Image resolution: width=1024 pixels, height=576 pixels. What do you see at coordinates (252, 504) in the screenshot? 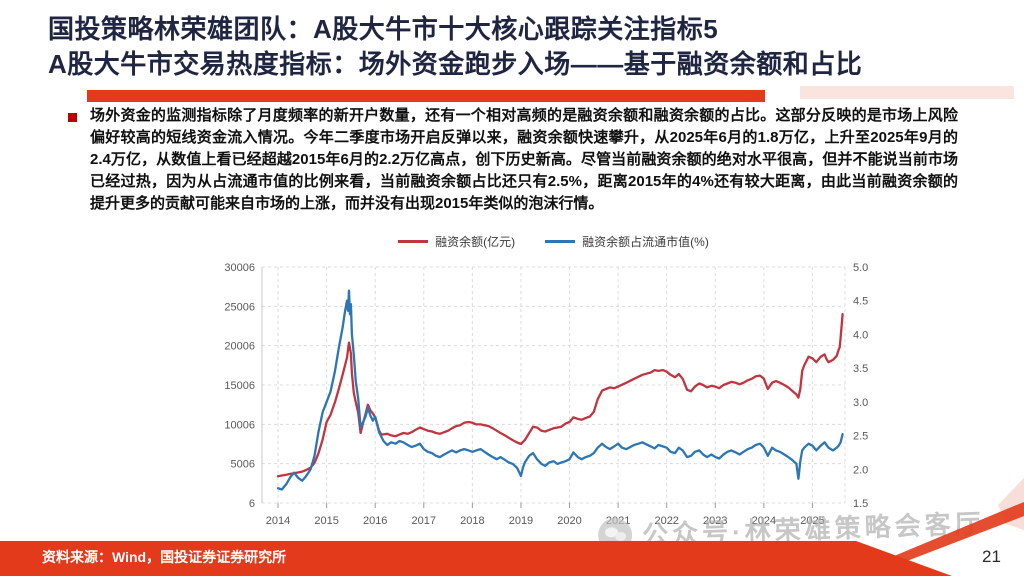
I see `left-axis-tick-label: 6` at bounding box center [252, 504].